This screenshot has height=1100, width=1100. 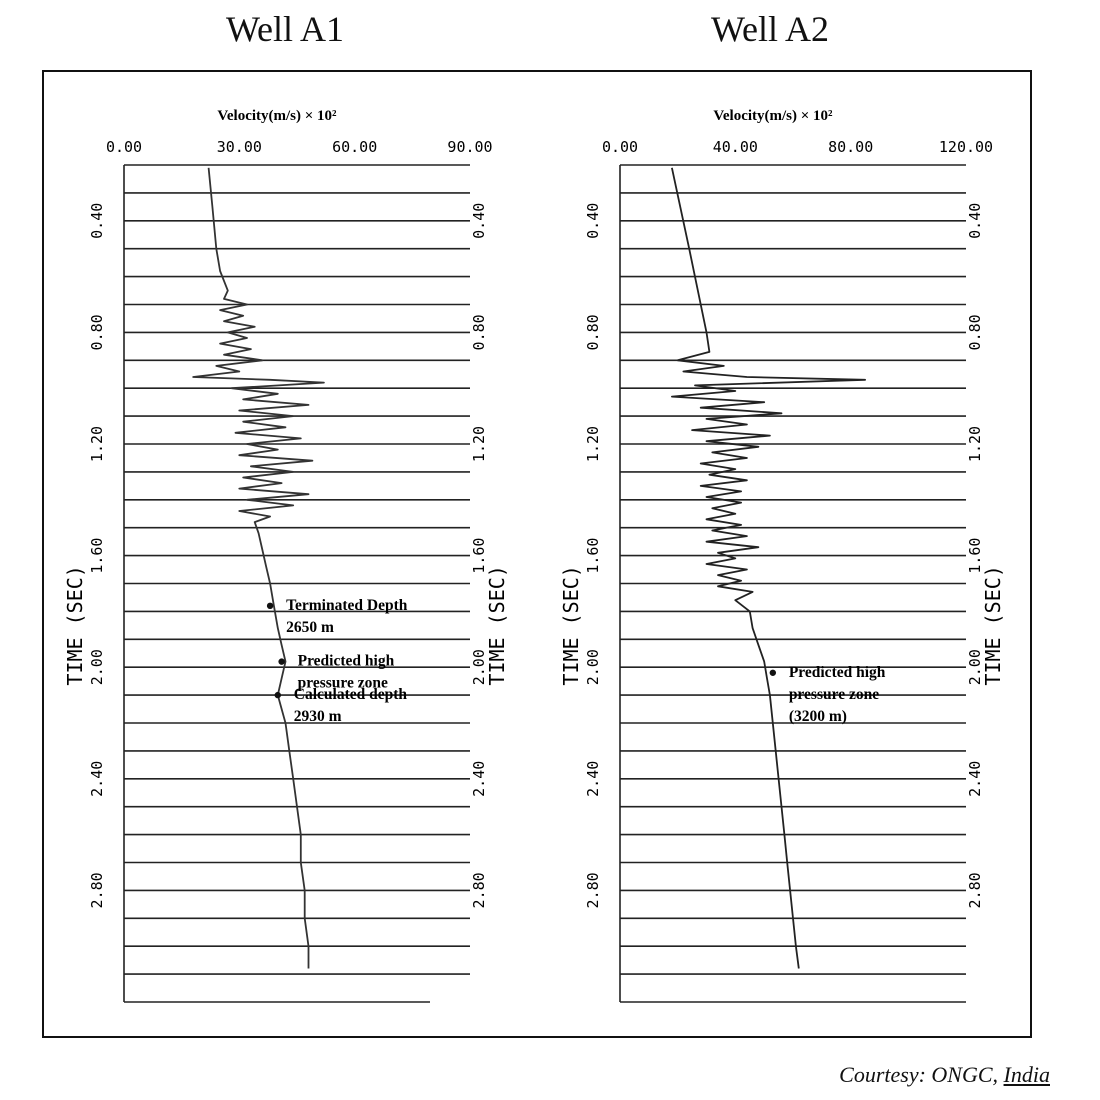 I want to click on courtesy-country: India, so click(x=1026, y=1074).